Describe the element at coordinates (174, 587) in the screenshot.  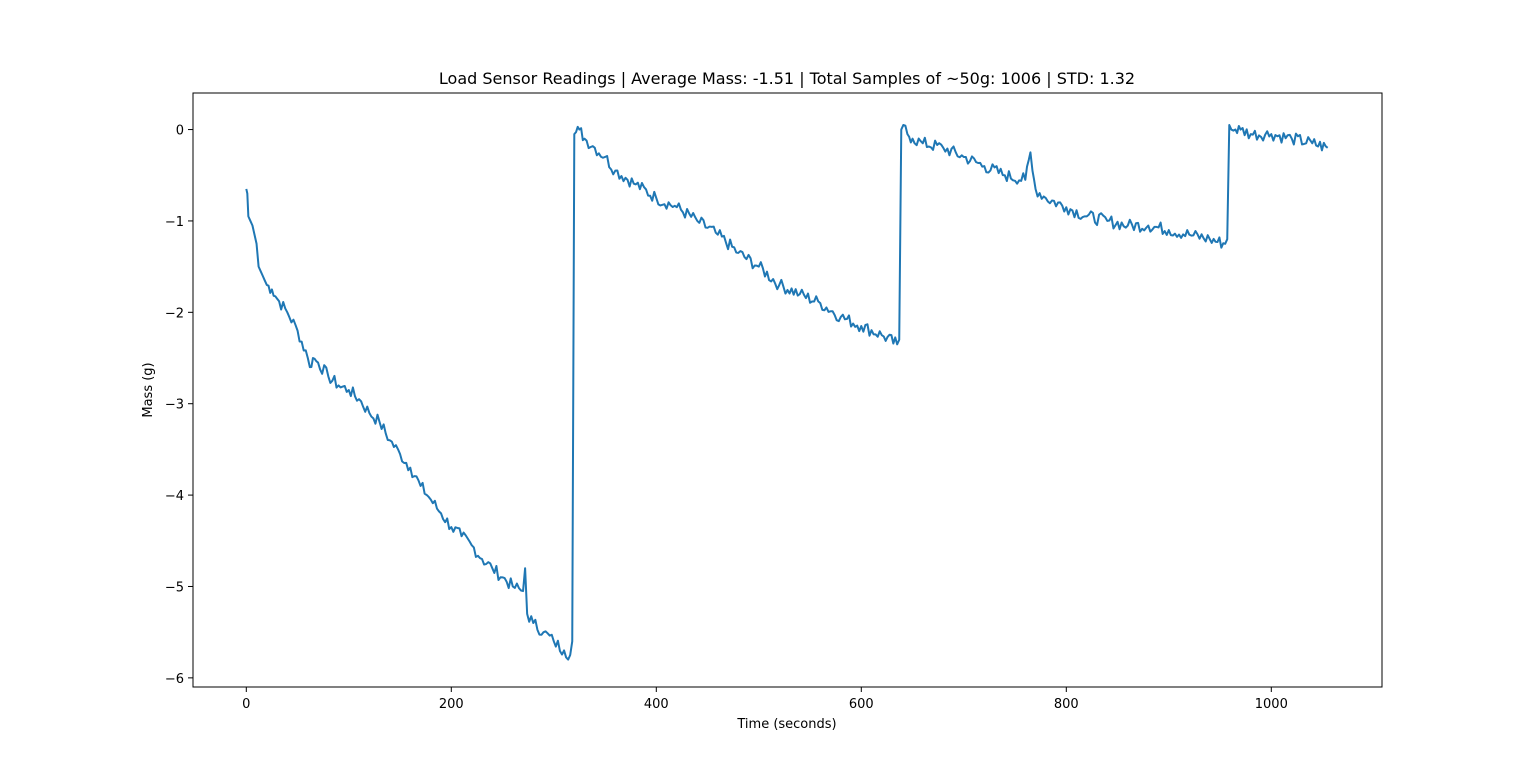
I see `y-tick-label: −5` at that location.